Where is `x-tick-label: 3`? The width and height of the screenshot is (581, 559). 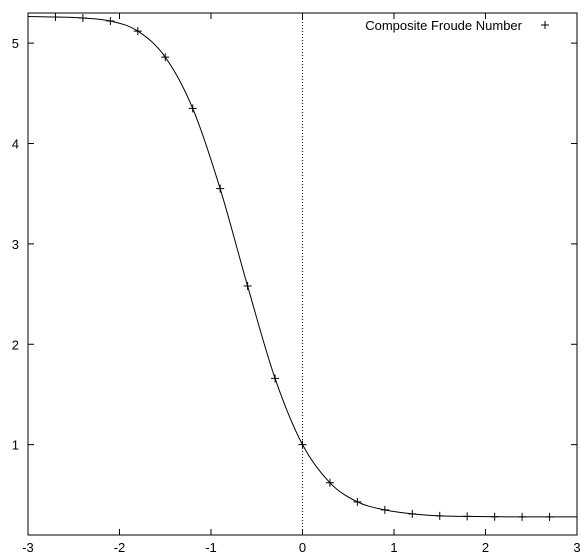
x-tick-label: 3 is located at coordinates (576, 547).